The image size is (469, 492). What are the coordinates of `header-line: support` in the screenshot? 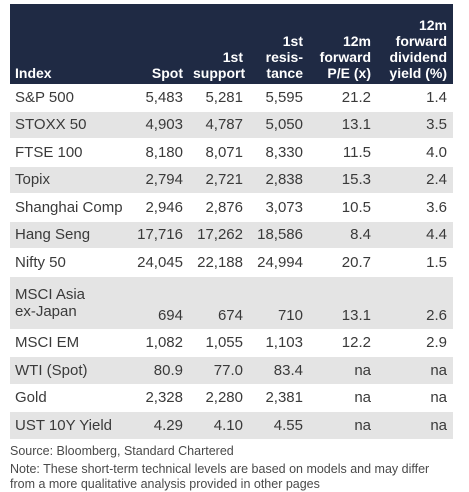 It's located at (219, 73).